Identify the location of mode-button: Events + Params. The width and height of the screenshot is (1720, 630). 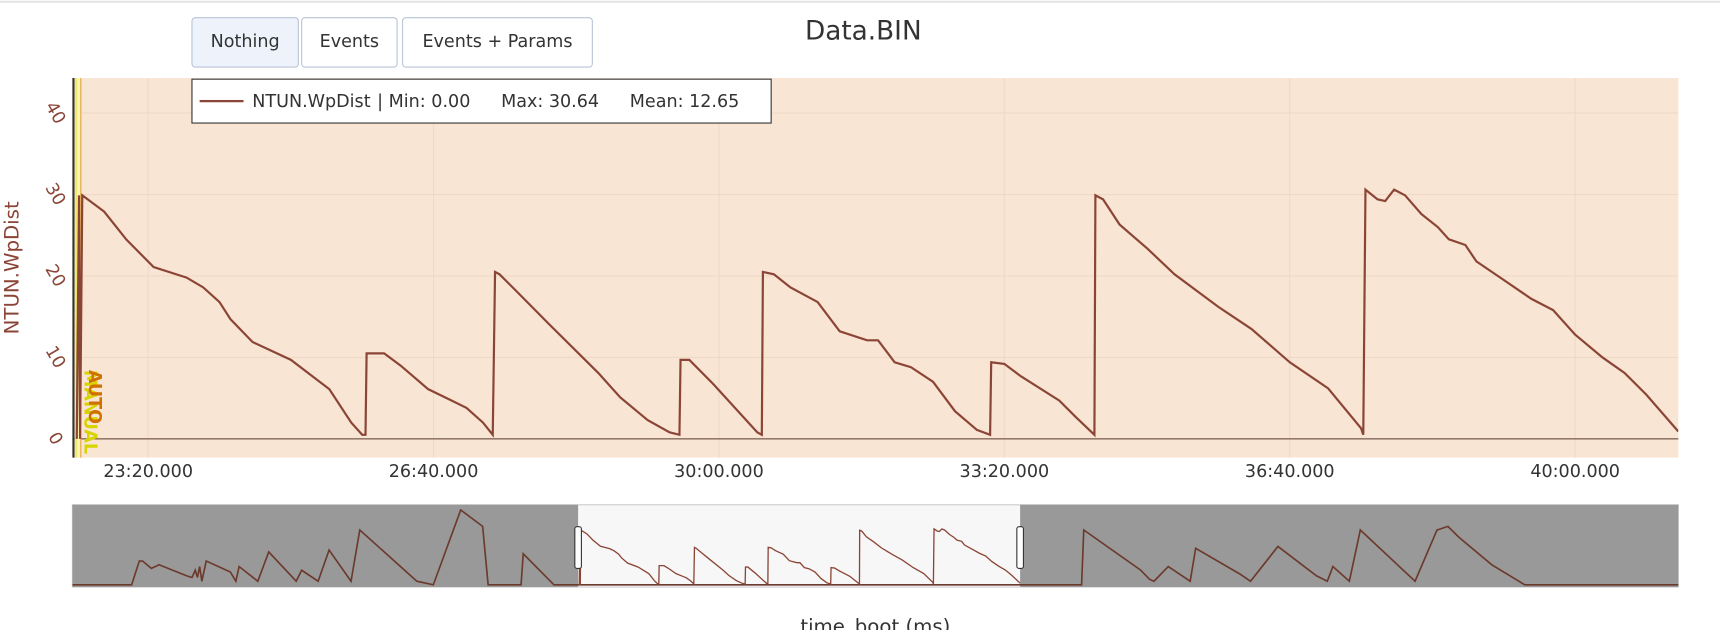
(497, 42).